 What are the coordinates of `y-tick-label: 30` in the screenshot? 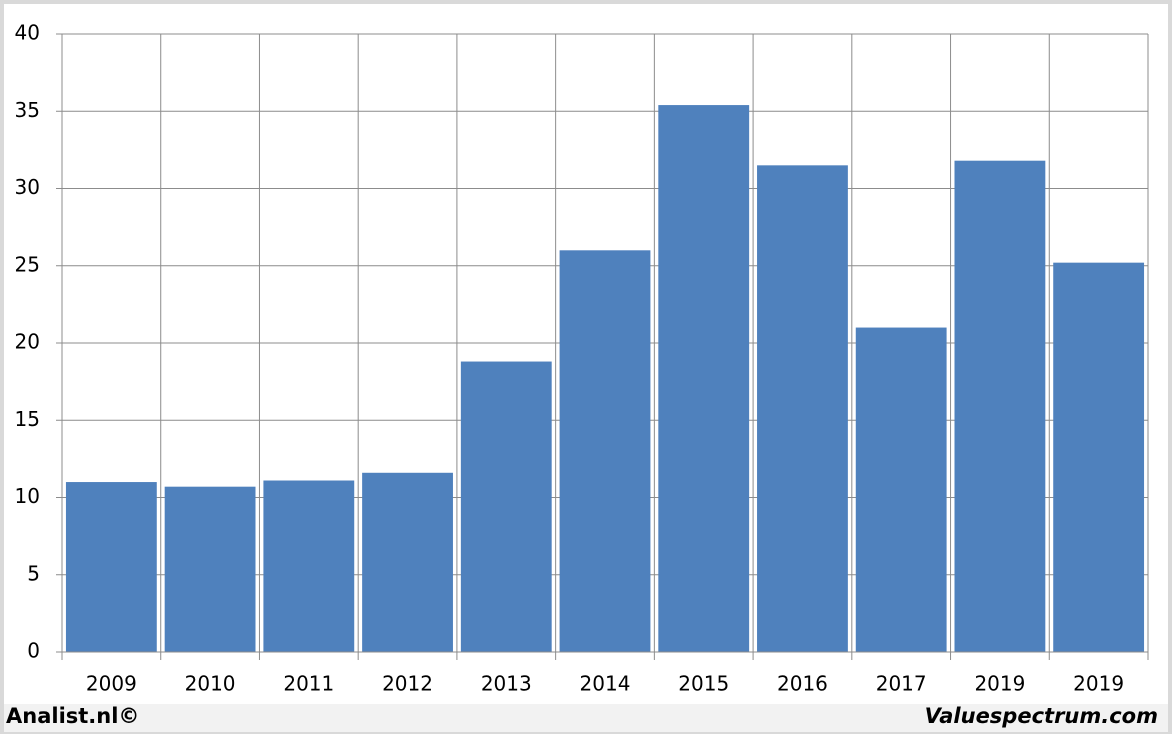 It's located at (27, 187).